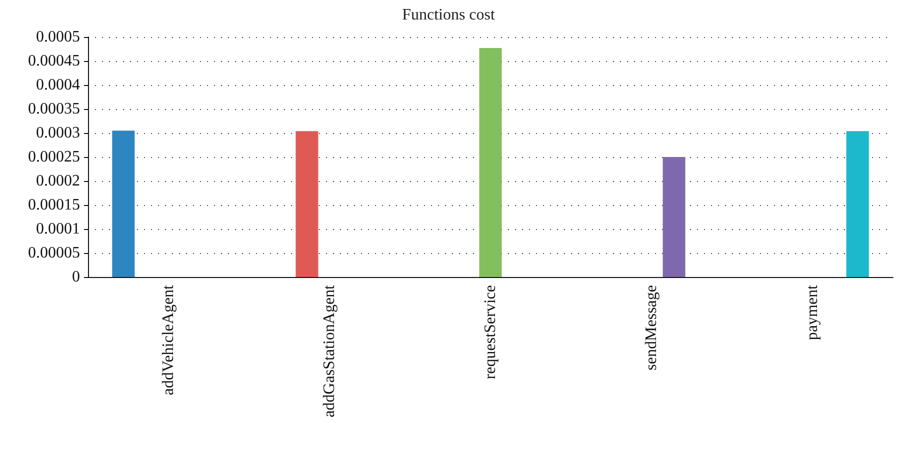 This screenshot has width=897, height=464. I want to click on y-tick-label: 0.00015, so click(54, 205).